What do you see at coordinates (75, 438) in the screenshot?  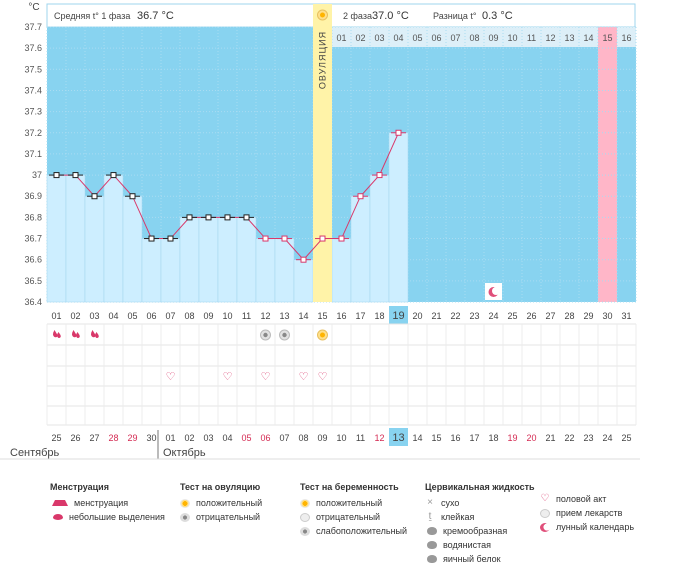 I see `calendar-date-label: 26` at bounding box center [75, 438].